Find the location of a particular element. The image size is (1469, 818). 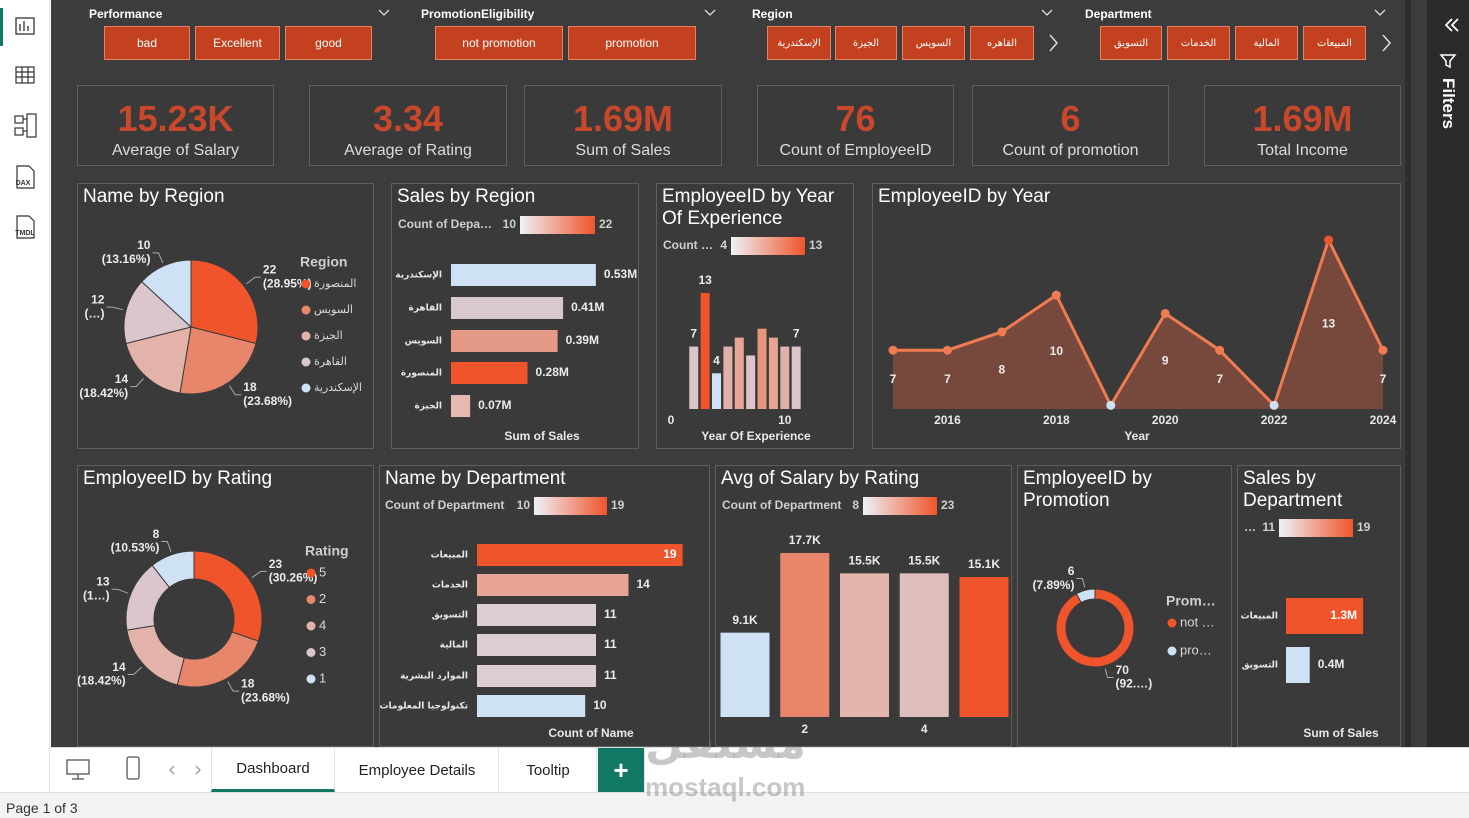

desktop-layout-icon is located at coordinates (78, 769).